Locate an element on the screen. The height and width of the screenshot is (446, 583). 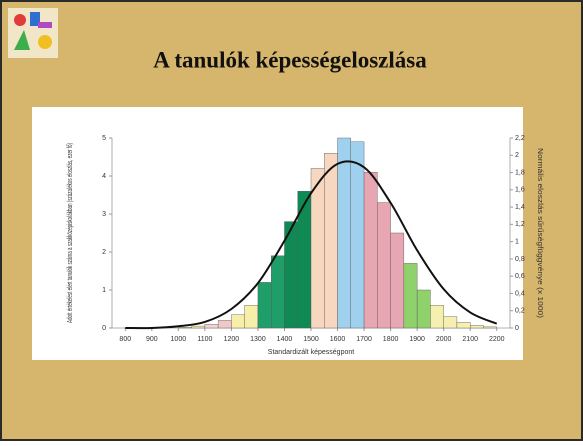
x-tick-label: 1500 is located at coordinates (311, 339).